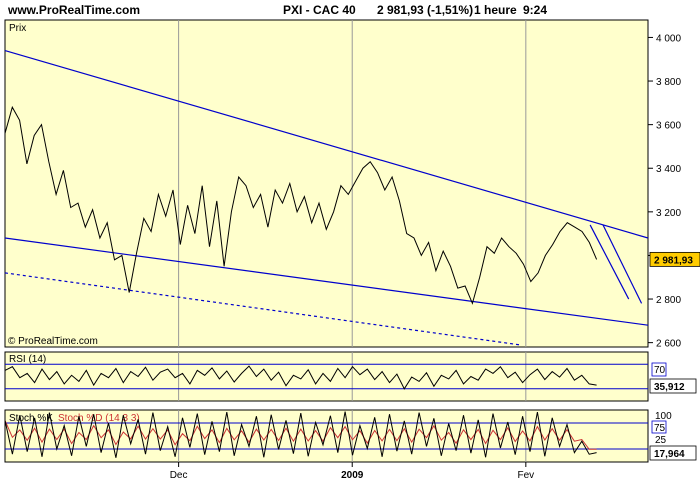 This screenshot has width=700, height=500. What do you see at coordinates (300, 377) in the screenshot?
I see `rsi-series-line` at bounding box center [300, 377].